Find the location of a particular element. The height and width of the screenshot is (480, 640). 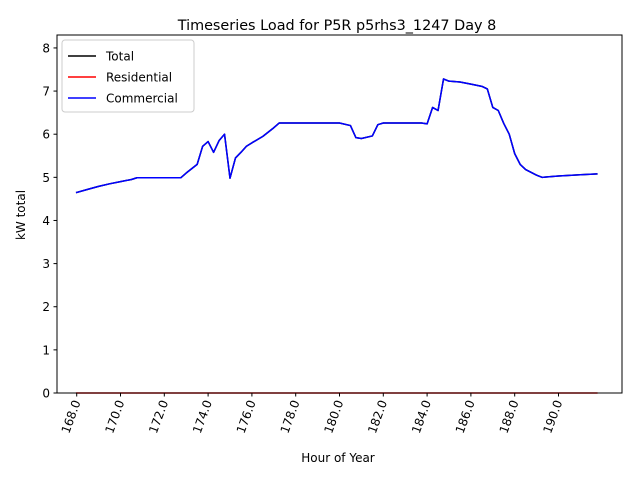

y-tick-label: 8 is located at coordinates (46, 48).